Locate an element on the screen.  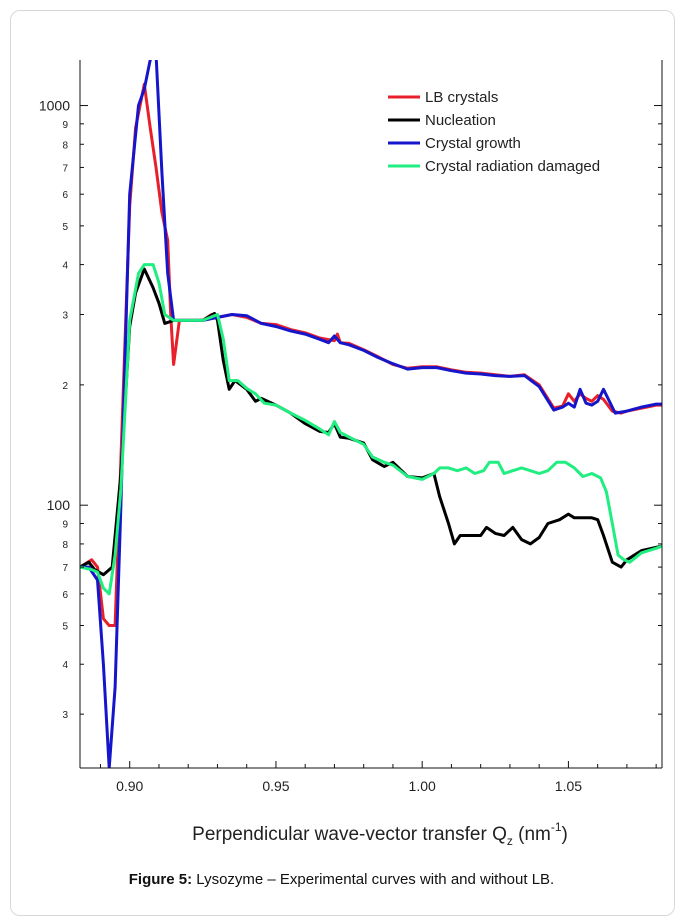
y-tick-label: 1000 is located at coordinates (54, 106).